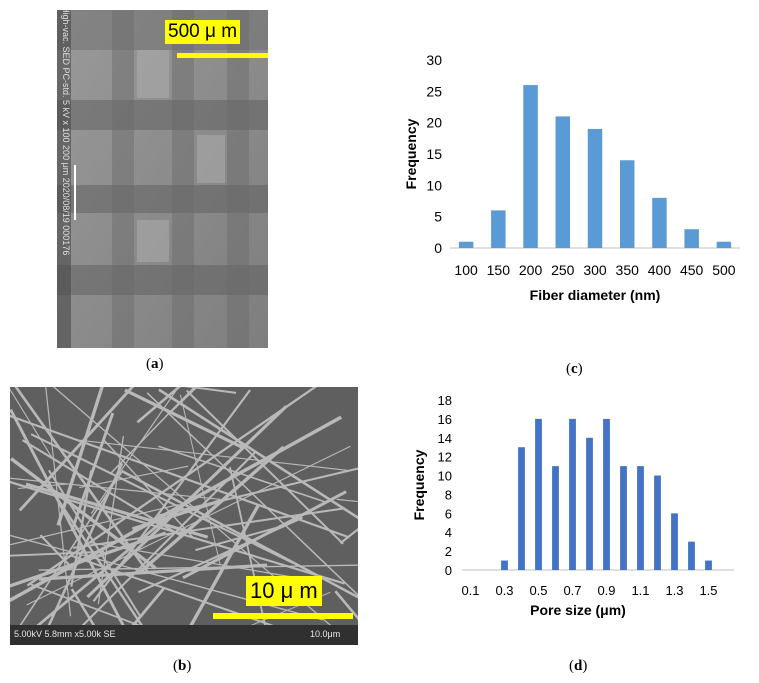  I want to click on y-tick-label: 25, so click(434, 91).